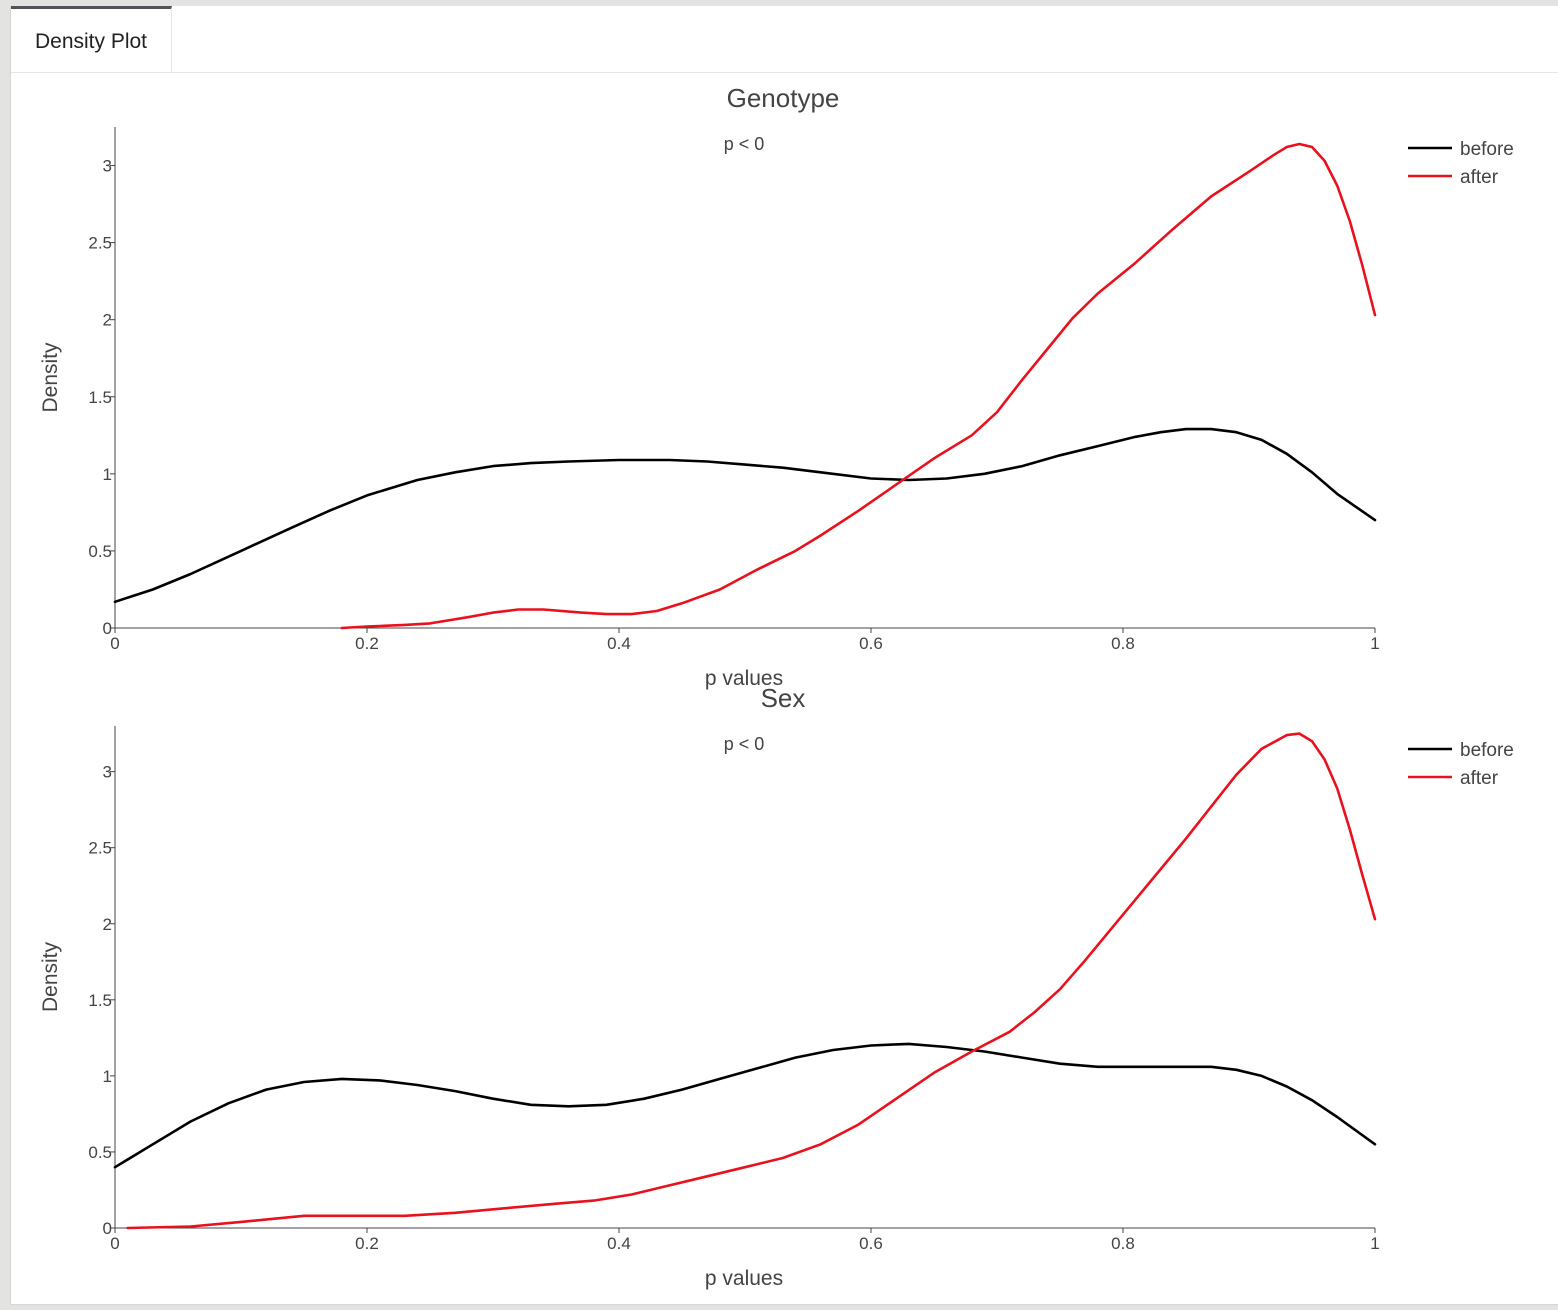 The height and width of the screenshot is (1310, 1558). Describe the element at coordinates (91, 39) in the screenshot. I see `tab-density-plot: Density Plot` at that location.